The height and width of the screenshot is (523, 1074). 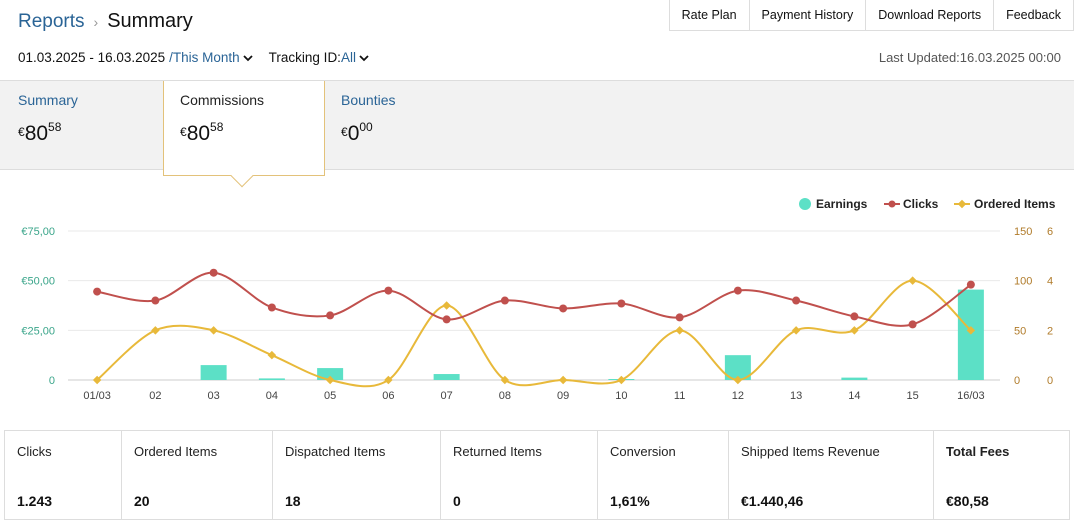 I want to click on tracking-id-value: All, so click(x=348, y=57).